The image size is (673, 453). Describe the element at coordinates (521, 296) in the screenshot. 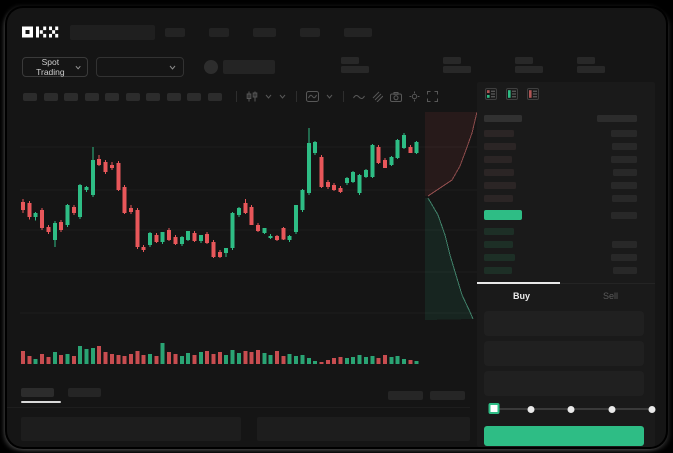

I see `tab-buy: Buy` at that location.